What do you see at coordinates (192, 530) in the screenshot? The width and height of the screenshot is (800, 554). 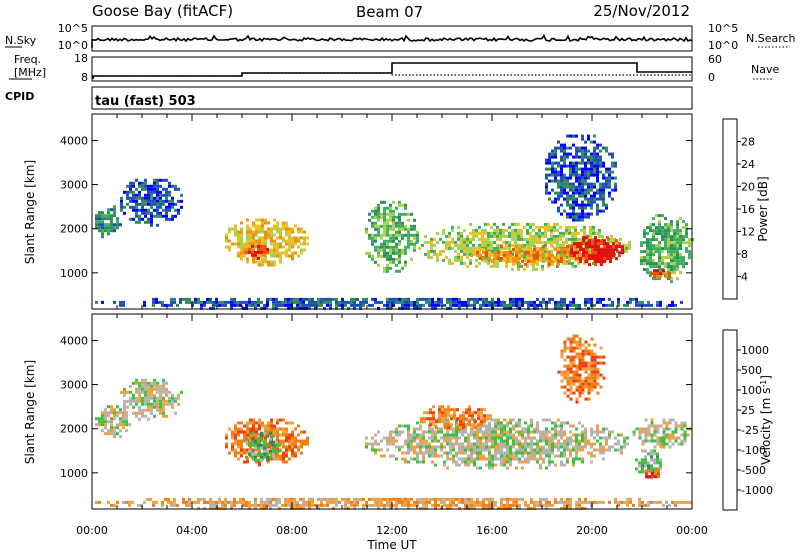 I see `x-tick-label: 04:00` at bounding box center [192, 530].